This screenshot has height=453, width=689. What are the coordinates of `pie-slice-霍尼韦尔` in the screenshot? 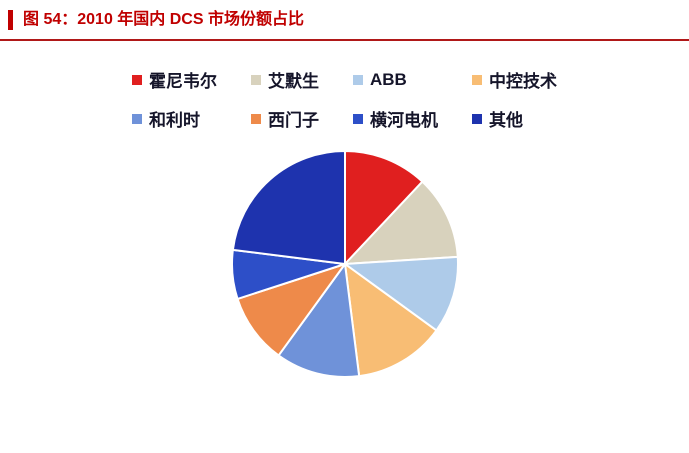 It's located at (383, 207).